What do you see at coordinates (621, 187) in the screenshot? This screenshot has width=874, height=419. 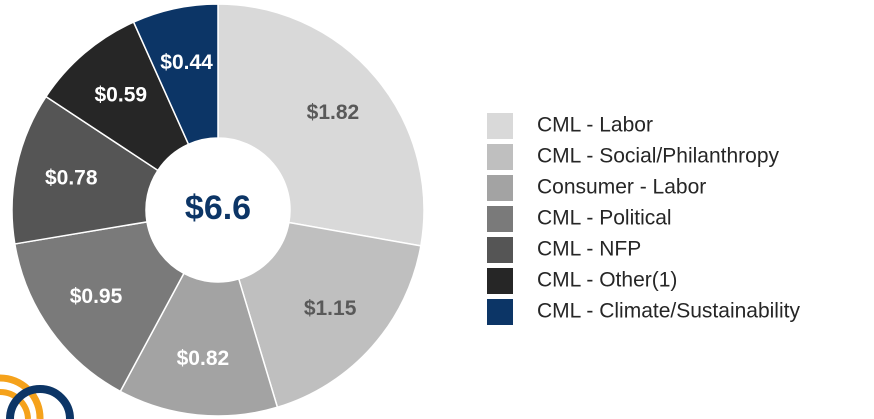 I see `legend-label: Consumer - Labor` at bounding box center [621, 187].